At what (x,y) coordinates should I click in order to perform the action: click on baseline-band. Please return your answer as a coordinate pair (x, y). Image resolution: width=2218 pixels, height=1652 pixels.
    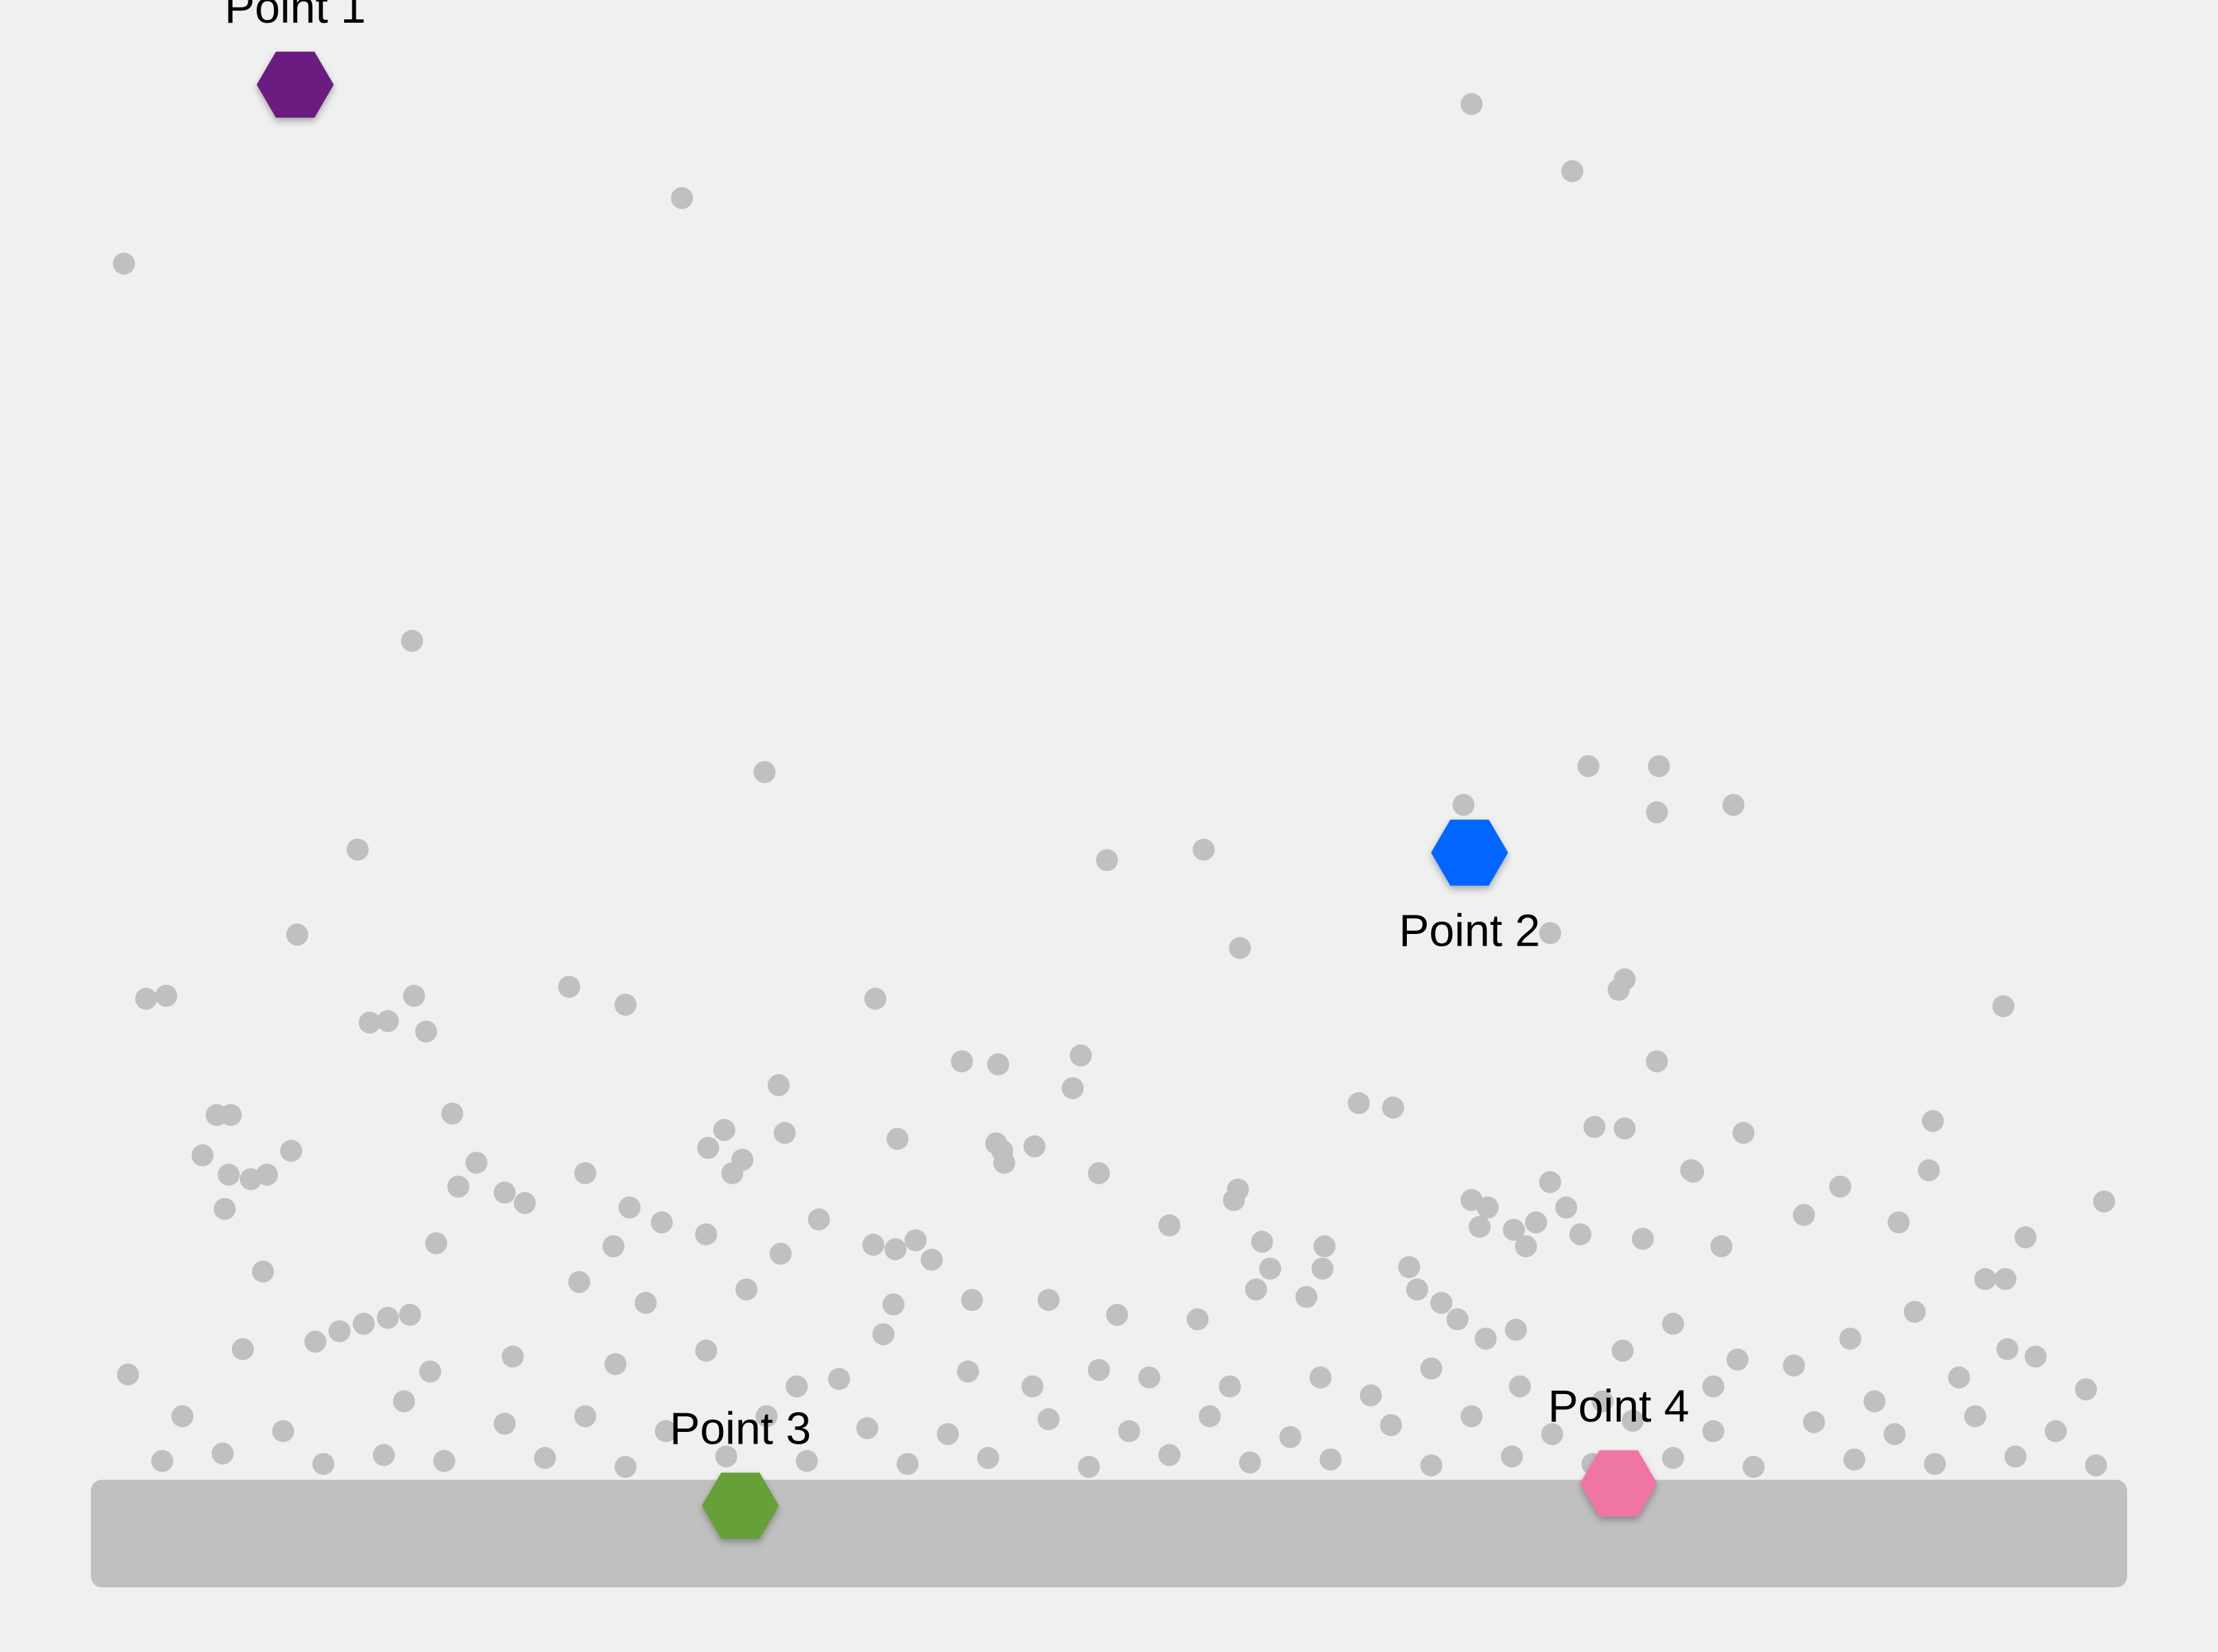
    Looking at the image, I should click on (1109, 1533).